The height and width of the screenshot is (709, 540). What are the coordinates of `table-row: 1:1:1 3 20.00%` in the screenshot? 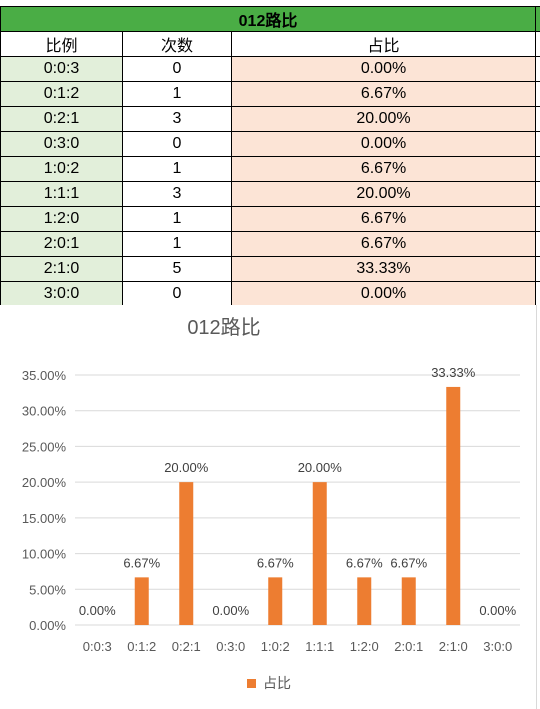 It's located at (270, 194).